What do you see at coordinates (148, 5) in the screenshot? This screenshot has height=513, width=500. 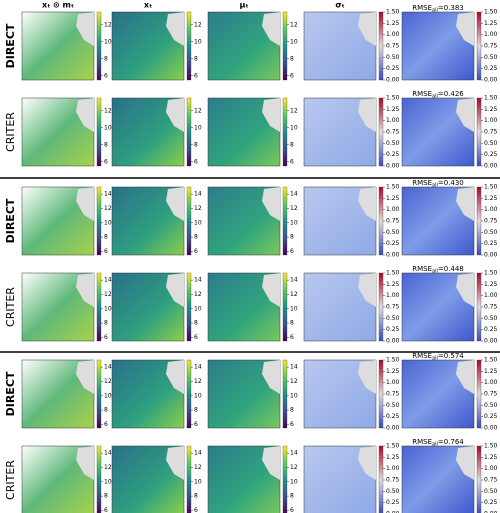 I see `column-header: xₜ` at bounding box center [148, 5].